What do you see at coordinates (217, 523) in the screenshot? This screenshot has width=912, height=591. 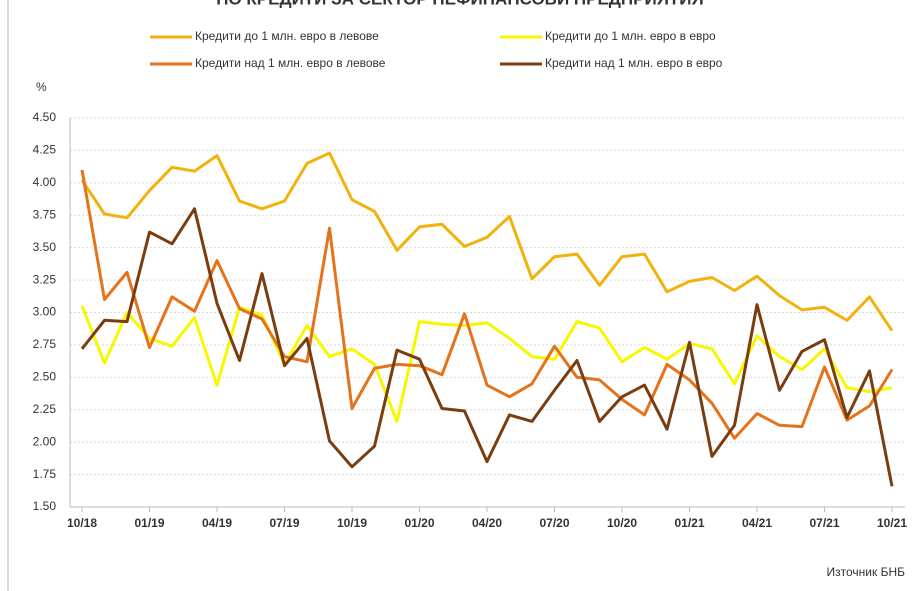 I see `x-tick-label: 04/19` at bounding box center [217, 523].